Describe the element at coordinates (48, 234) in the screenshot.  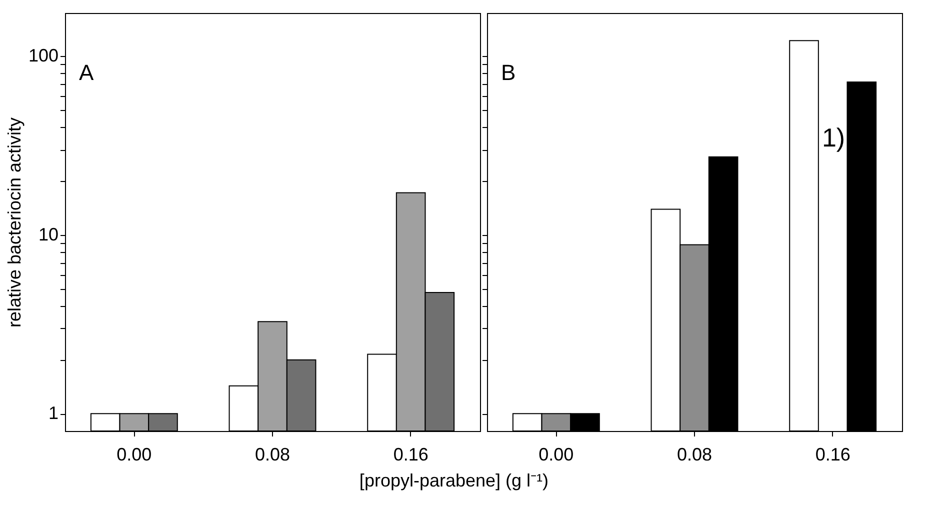
I see `y-tick-label: 10` at that location.